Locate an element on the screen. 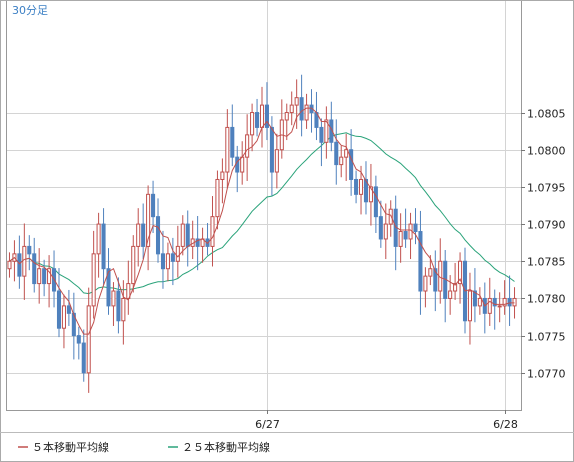 This screenshot has height=462, width=574. ma5-legend-label: ５本移動平均線 is located at coordinates (70, 447).